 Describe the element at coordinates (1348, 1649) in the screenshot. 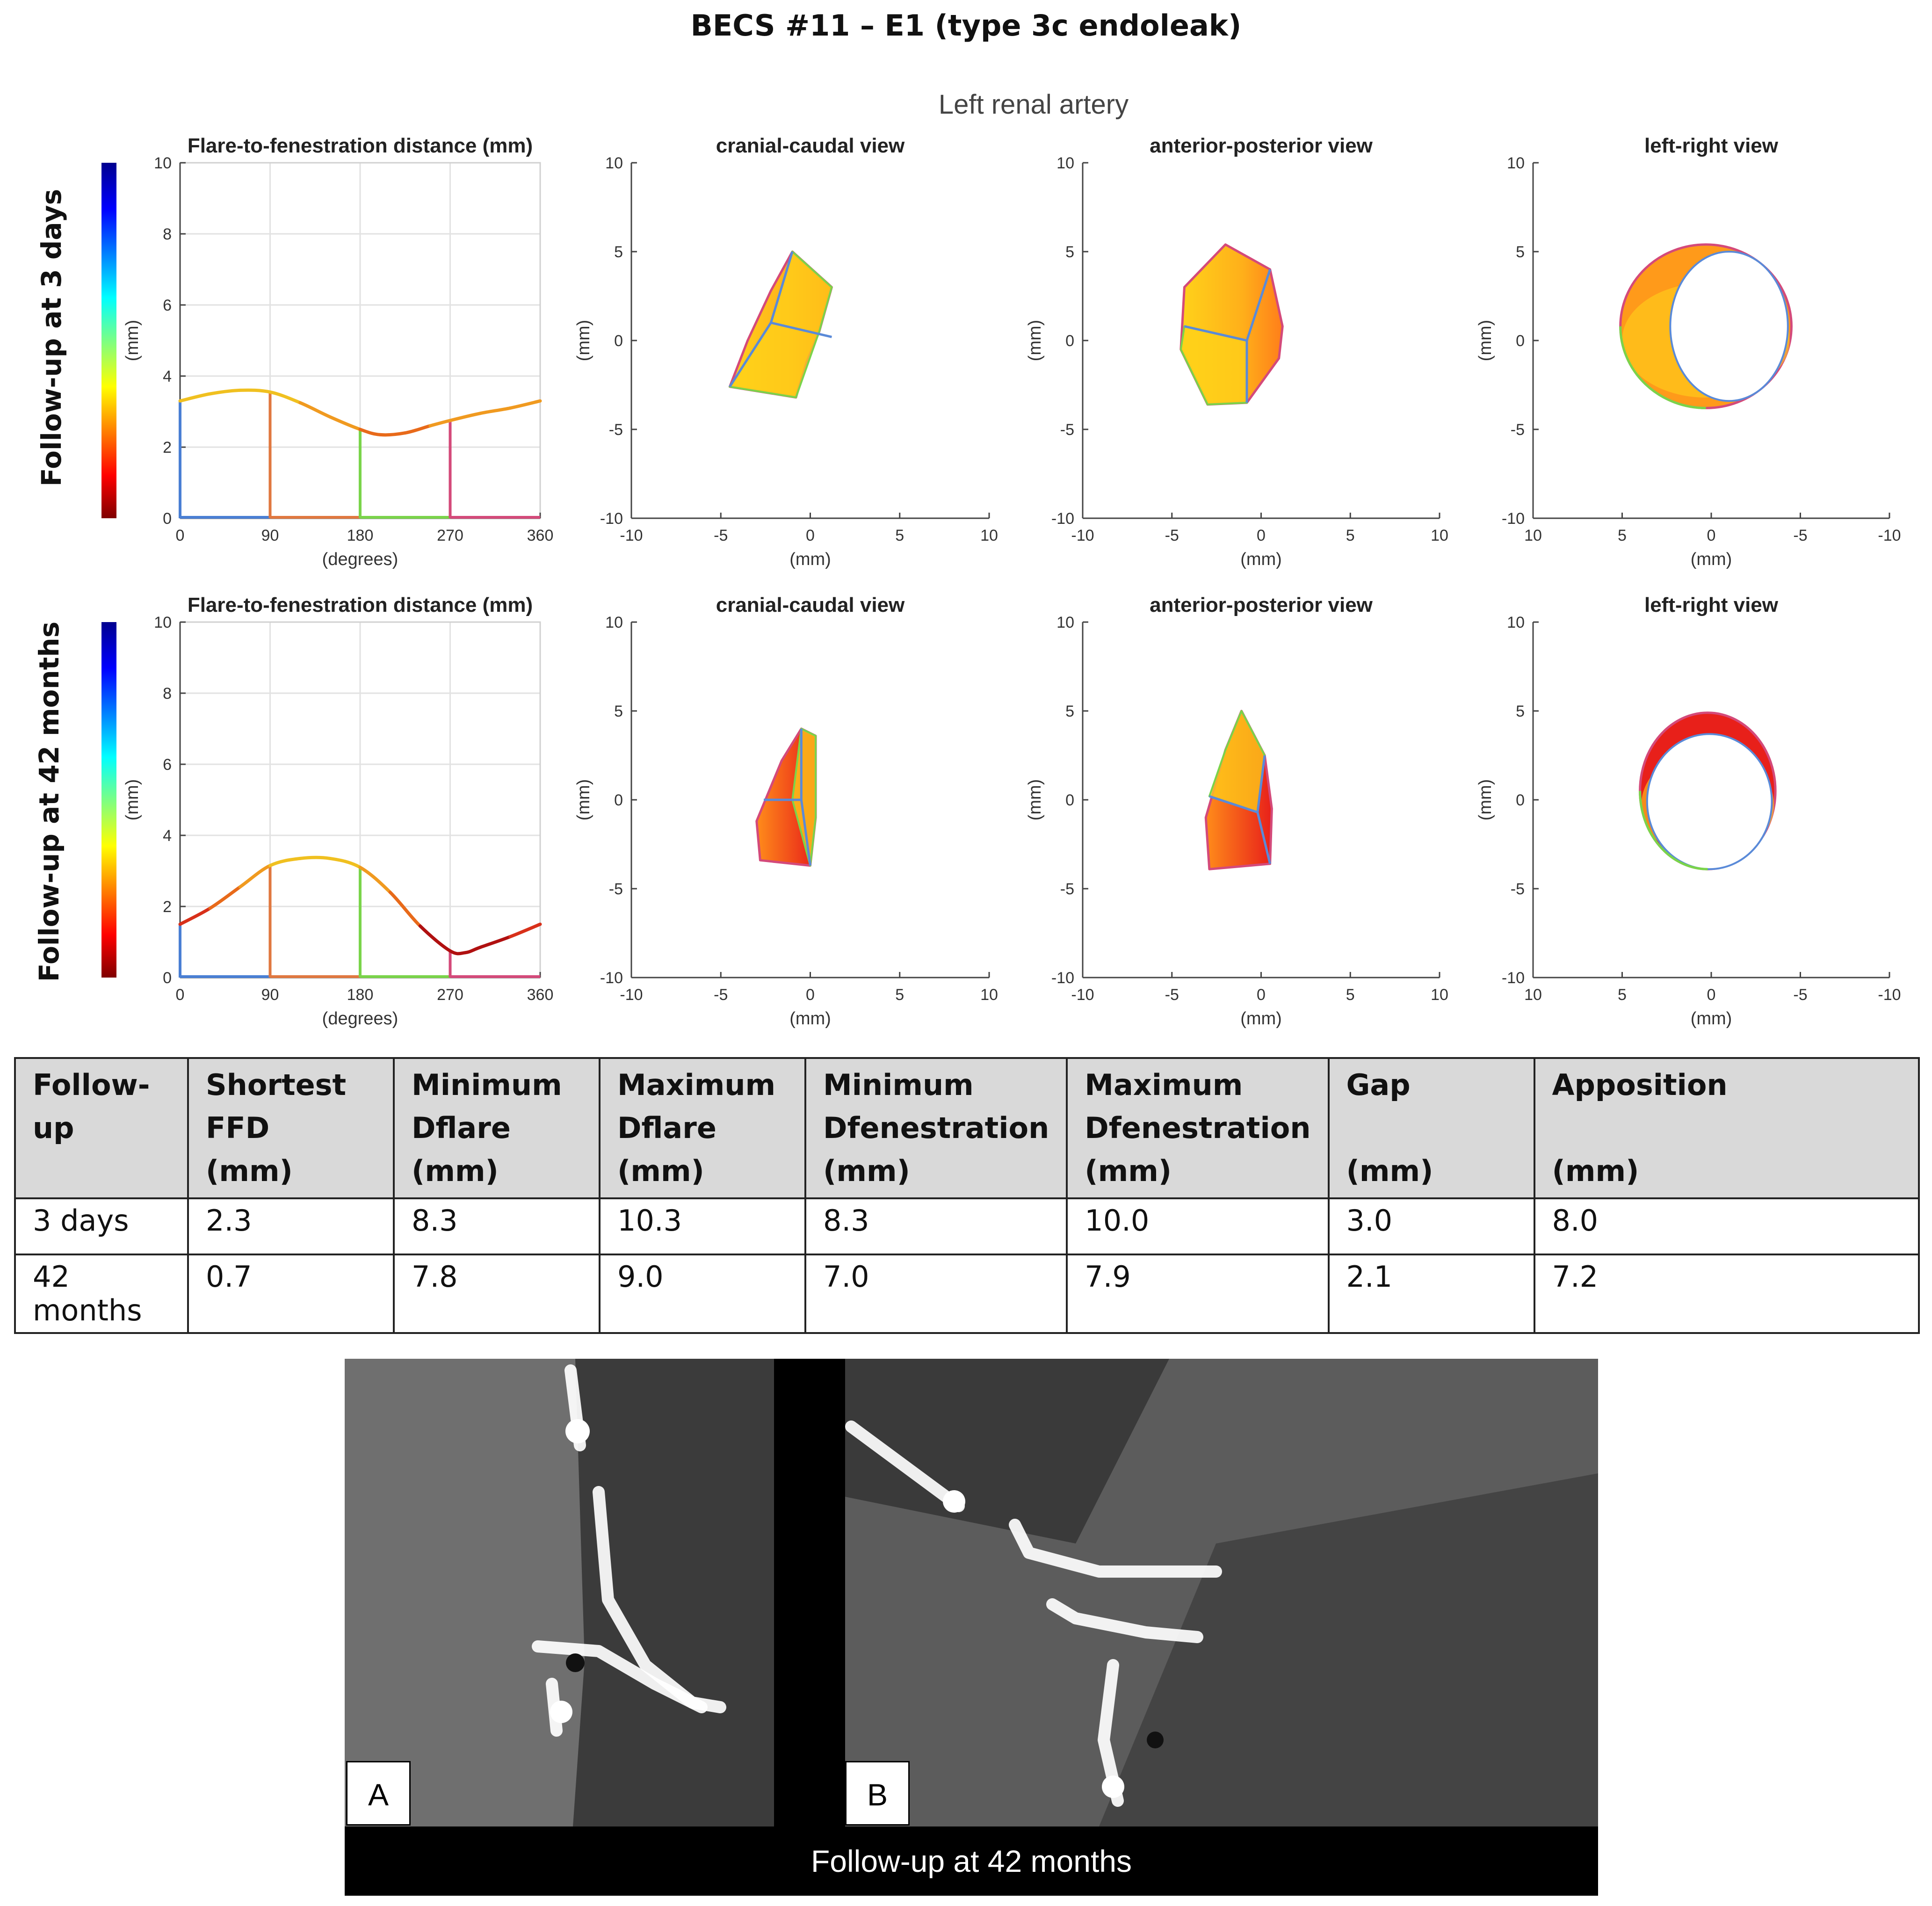

I see `ct-dark-region` at that location.